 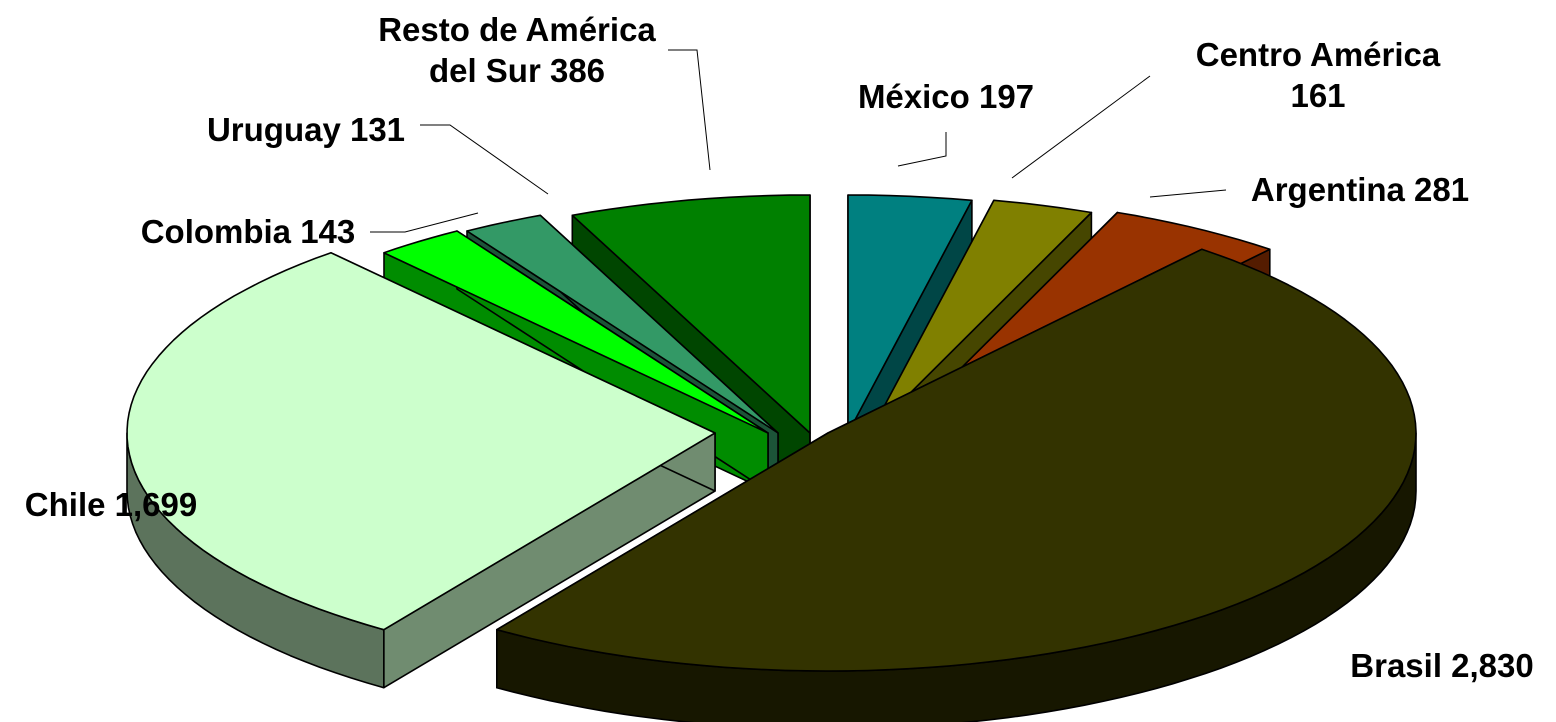 What do you see at coordinates (111, 504) in the screenshot?
I see `data-label: Chile 1,699` at bounding box center [111, 504].